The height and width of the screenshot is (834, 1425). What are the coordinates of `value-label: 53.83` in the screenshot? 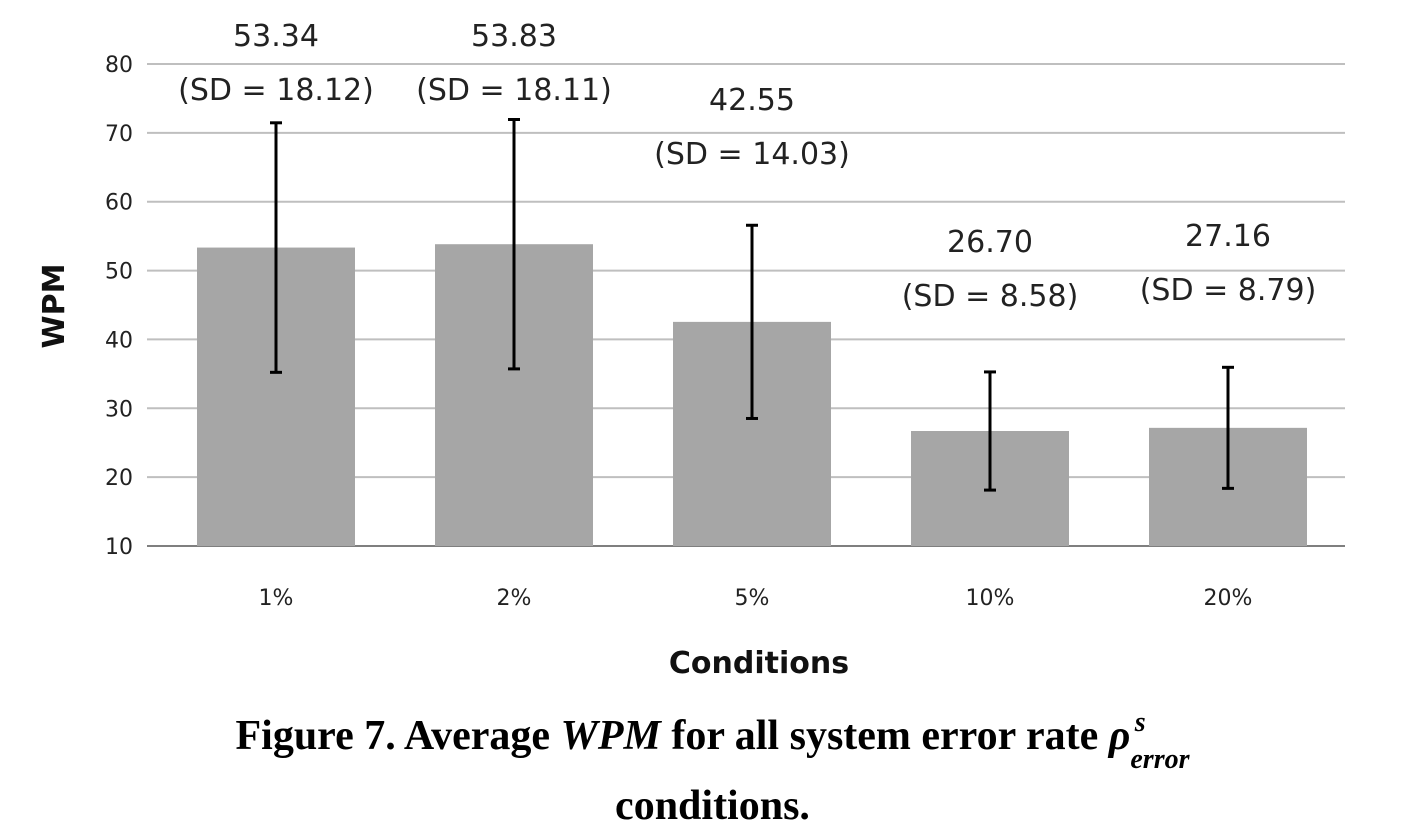 It's located at (514, 36).